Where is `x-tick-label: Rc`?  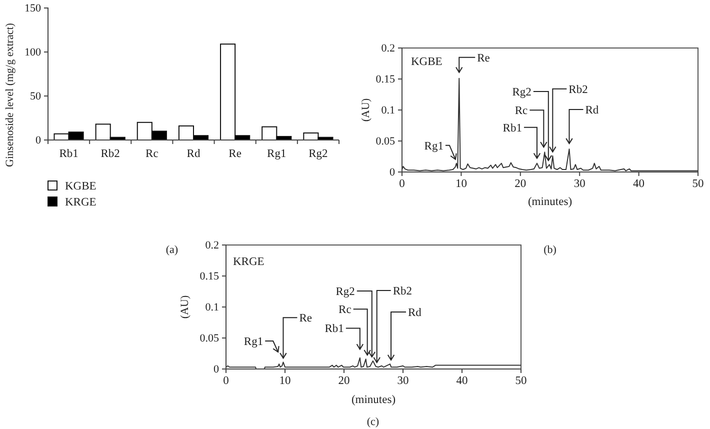 x-tick-label: Rc is located at coordinates (152, 154).